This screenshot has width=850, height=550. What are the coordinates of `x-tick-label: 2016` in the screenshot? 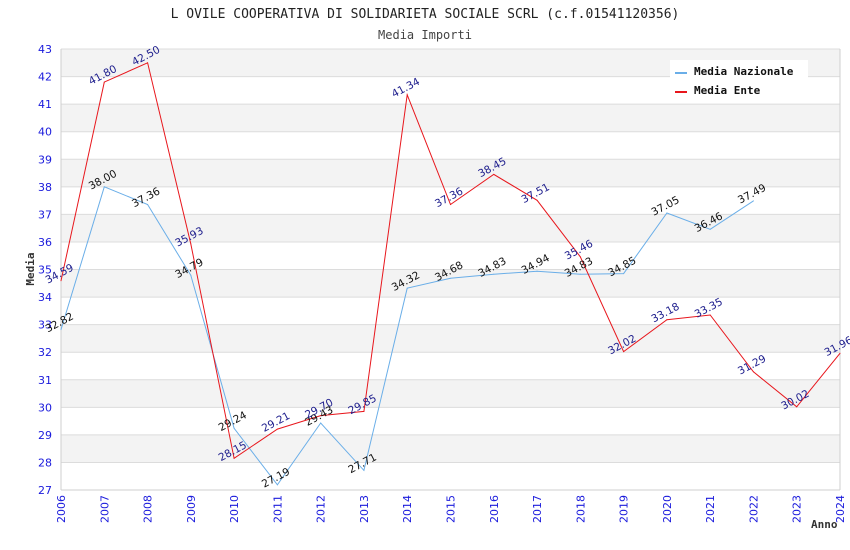 It's located at (494, 509).